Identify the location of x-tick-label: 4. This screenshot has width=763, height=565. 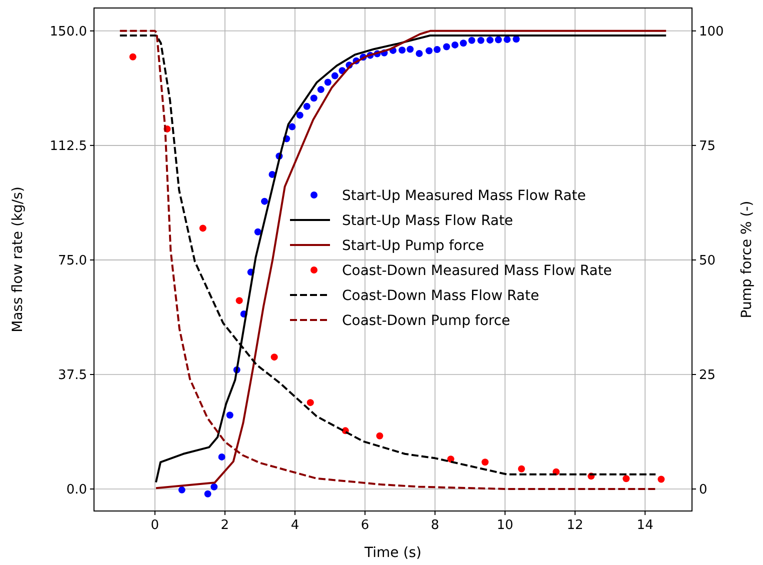
(295, 525).